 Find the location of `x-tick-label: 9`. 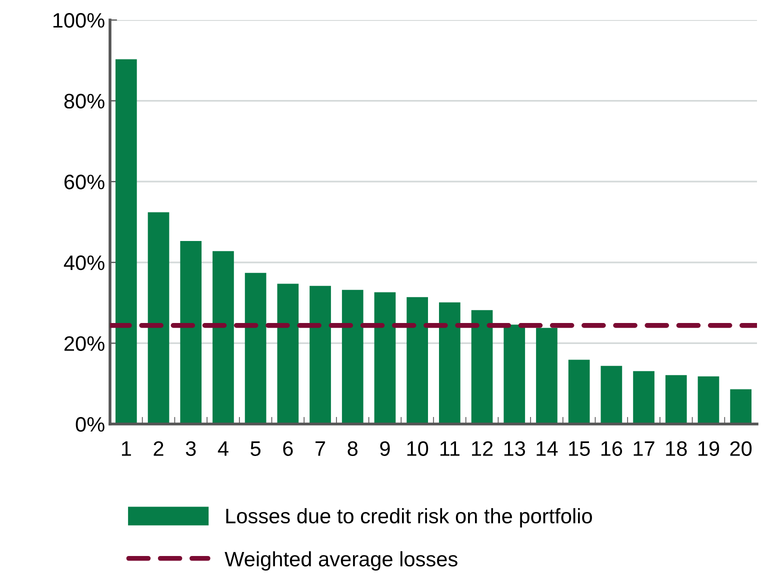

x-tick-label: 9 is located at coordinates (385, 448).